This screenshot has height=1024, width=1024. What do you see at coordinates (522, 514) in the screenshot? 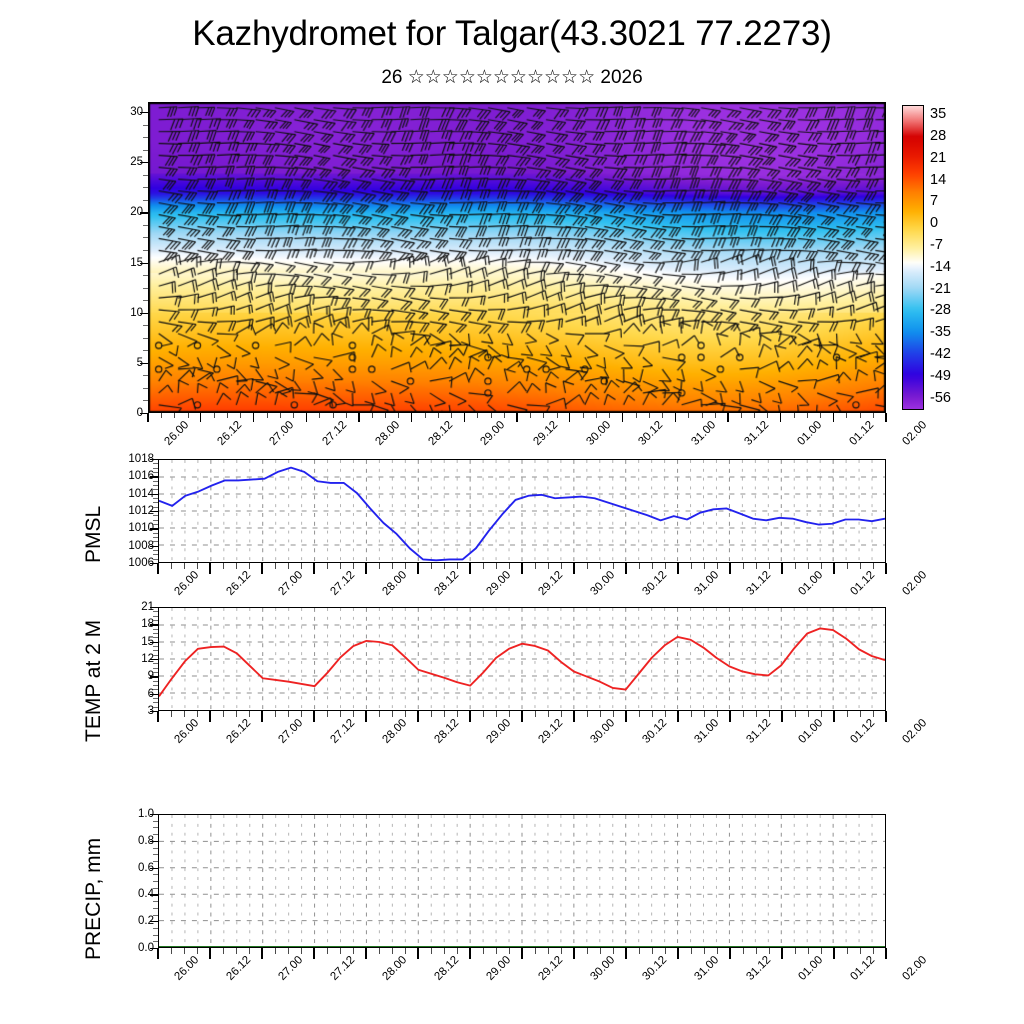
I see `series-line` at bounding box center [522, 514].